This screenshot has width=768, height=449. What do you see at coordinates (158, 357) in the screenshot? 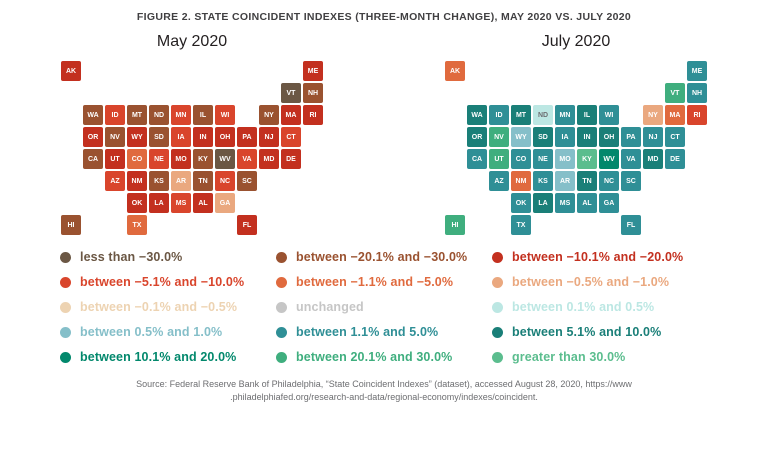
I see `legend-label: between 10.1% and 20.0%` at bounding box center [158, 357].